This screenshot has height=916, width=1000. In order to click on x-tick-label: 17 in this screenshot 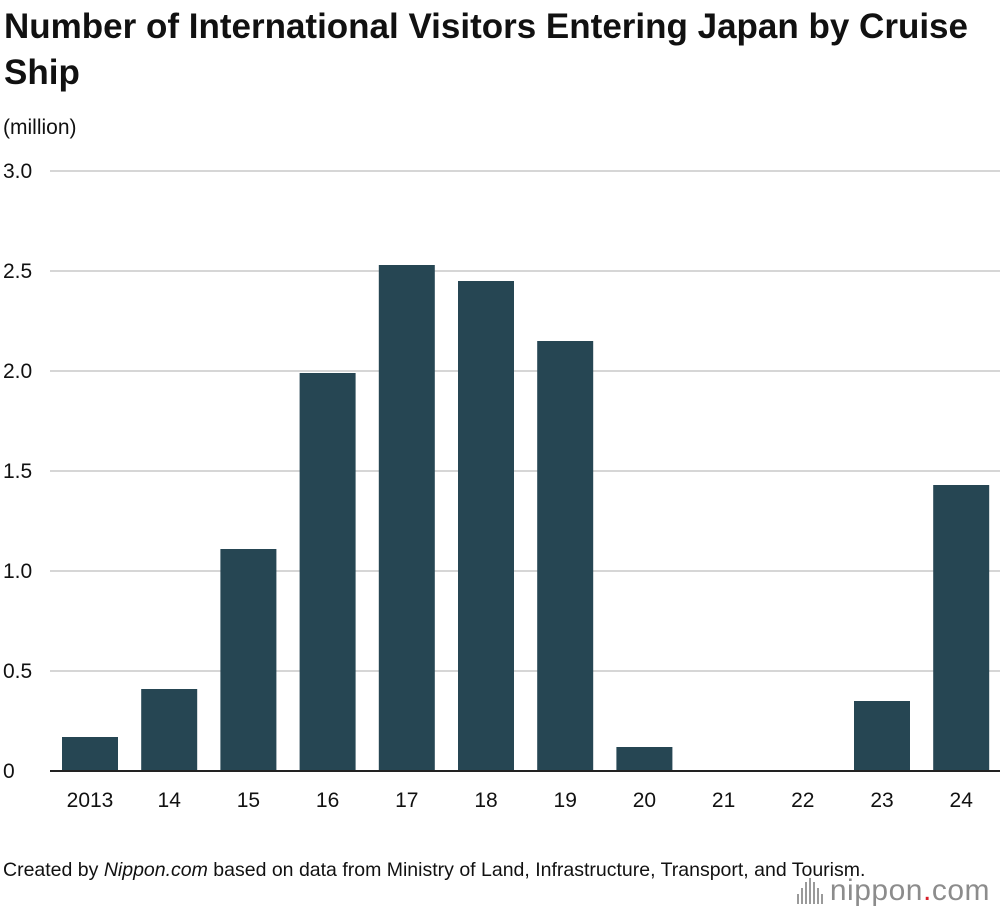, I will do `click(406, 800)`.